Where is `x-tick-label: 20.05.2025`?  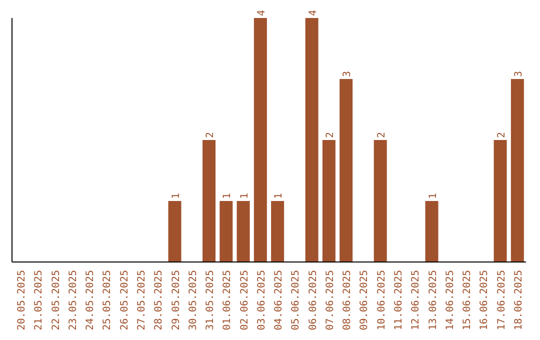
x-tick-label: 20.05.2025 is located at coordinates (22, 300).